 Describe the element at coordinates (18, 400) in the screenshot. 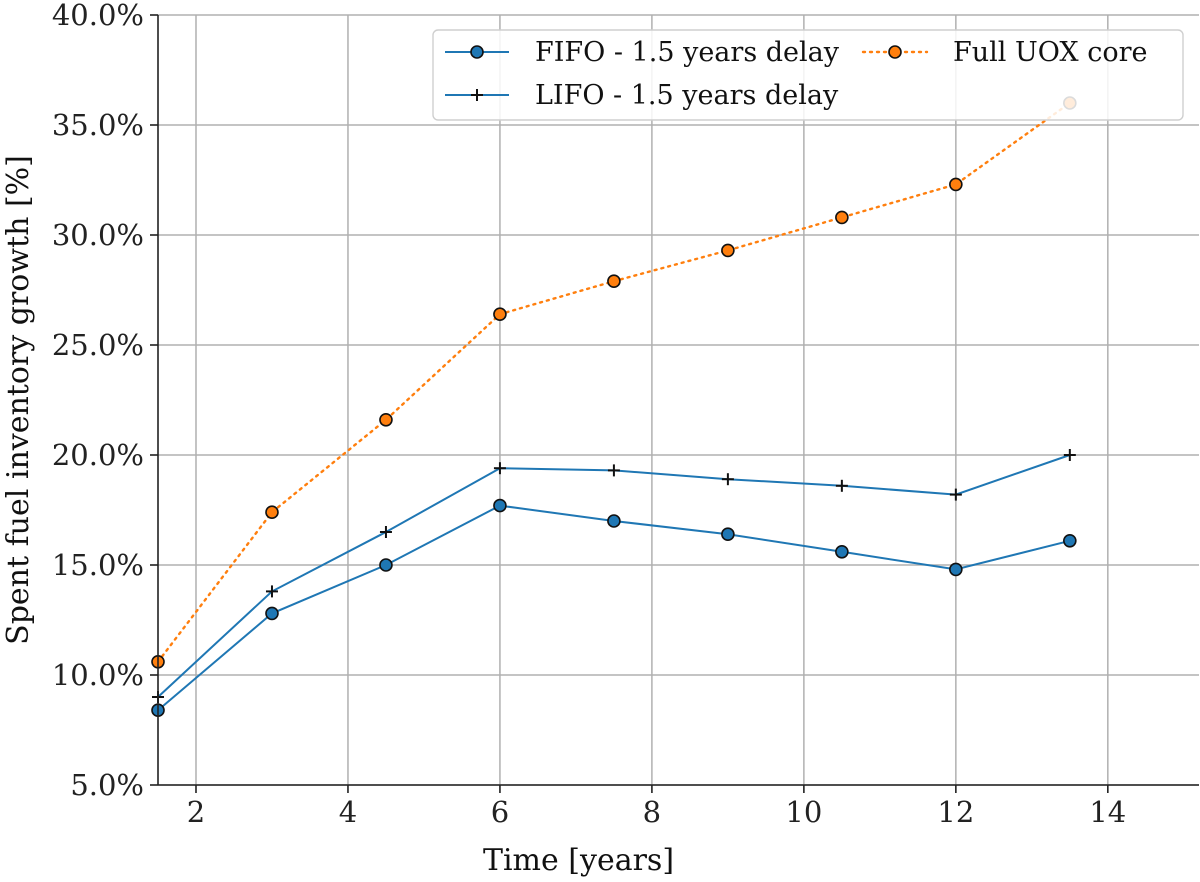

I see `y-axis-title: Spent fuel inventory growth [%]` at that location.